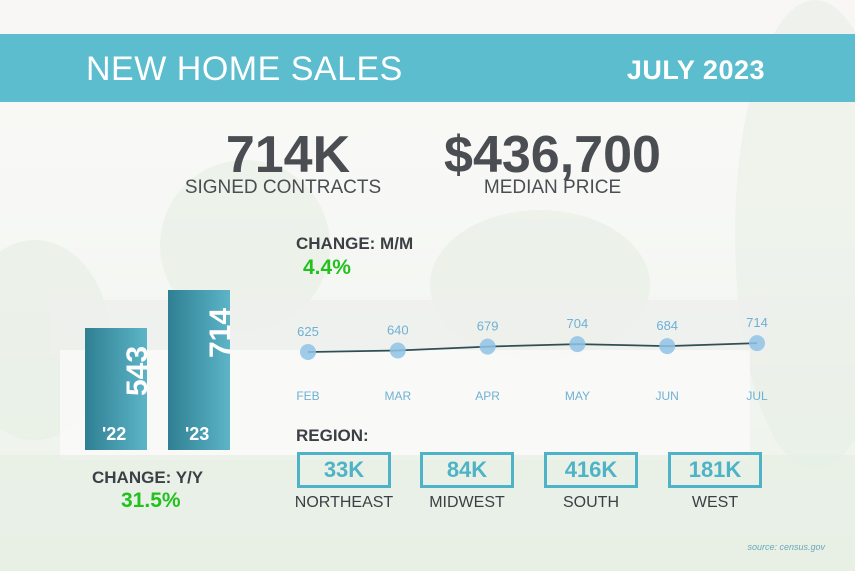 This screenshot has width=855, height=571. What do you see at coordinates (467, 502) in the screenshot?
I see `region-name-midwest: MIDWEST` at bounding box center [467, 502].